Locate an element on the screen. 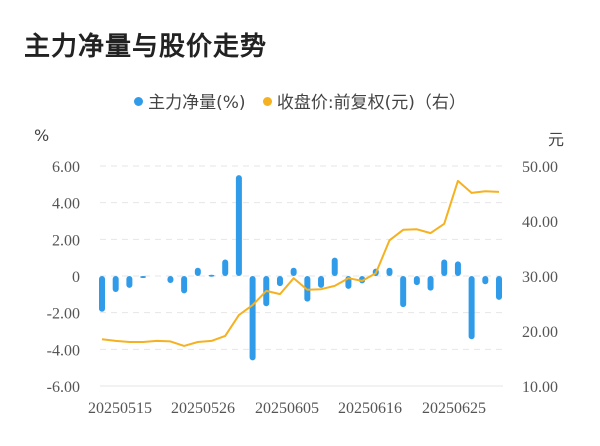 This screenshot has width=600, height=446. x-axis-tick: 20250515 is located at coordinates (120, 408).